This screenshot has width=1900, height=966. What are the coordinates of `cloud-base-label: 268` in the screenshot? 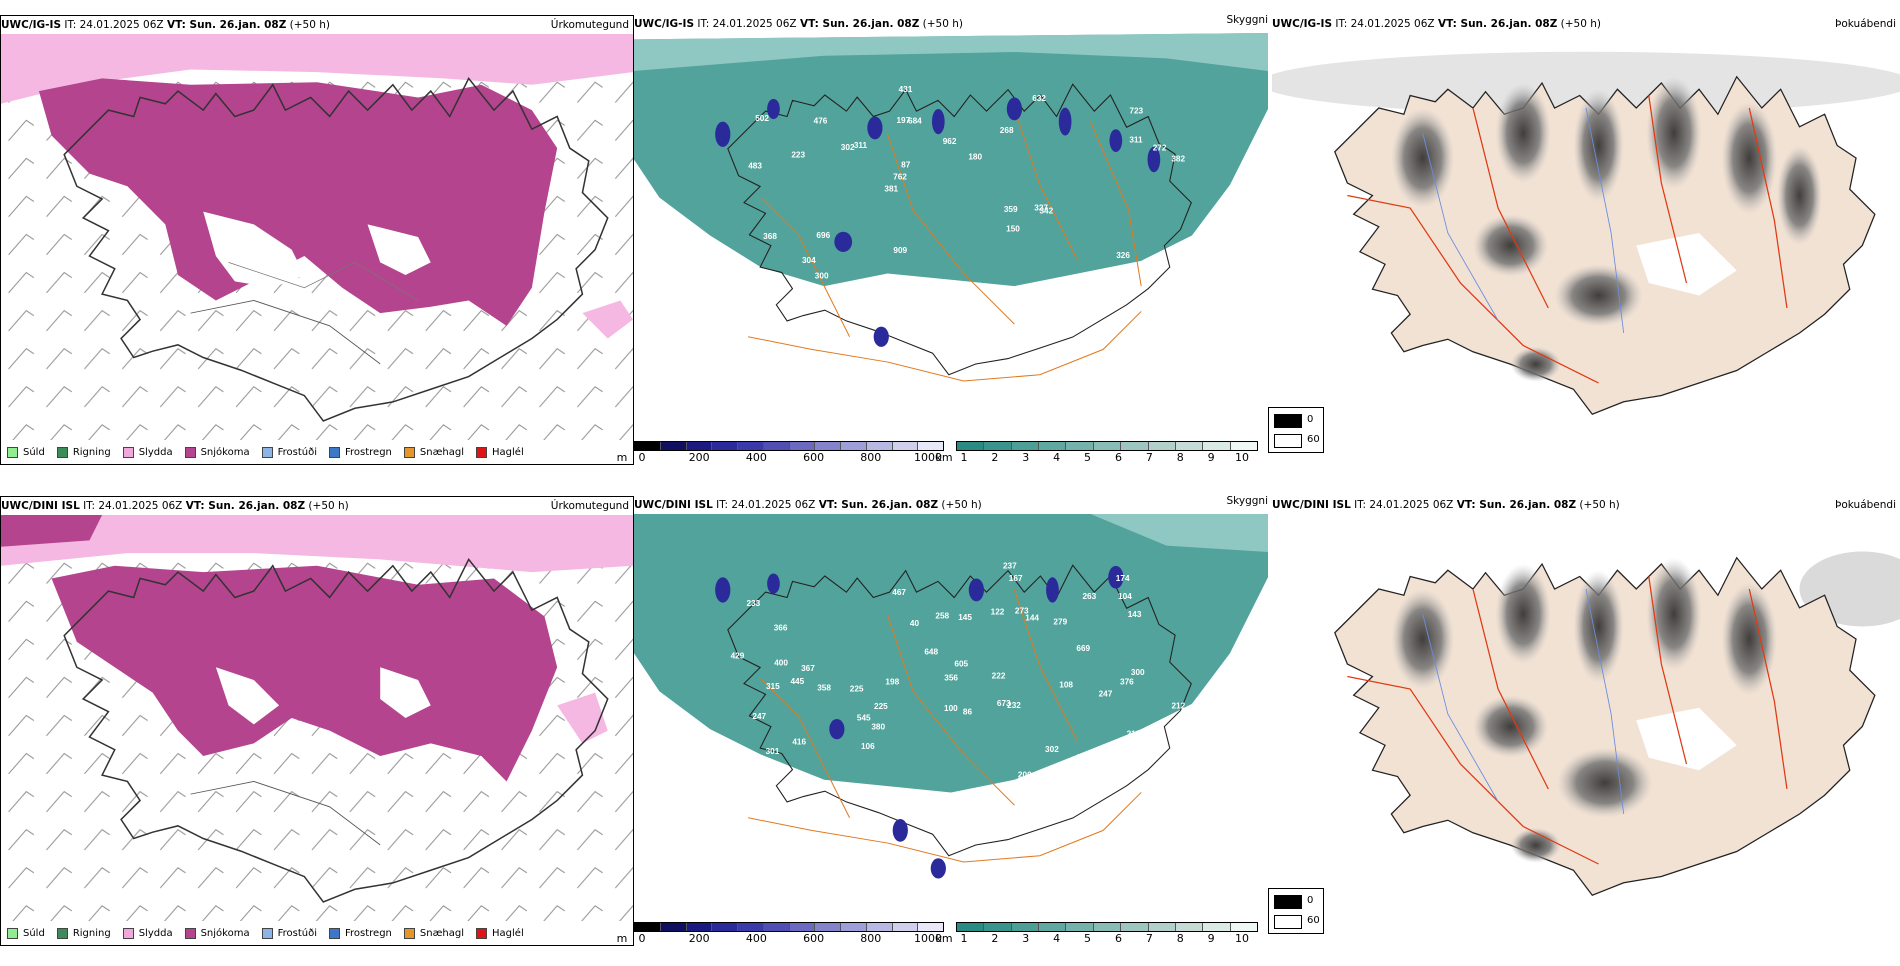 It's located at (1007, 130).